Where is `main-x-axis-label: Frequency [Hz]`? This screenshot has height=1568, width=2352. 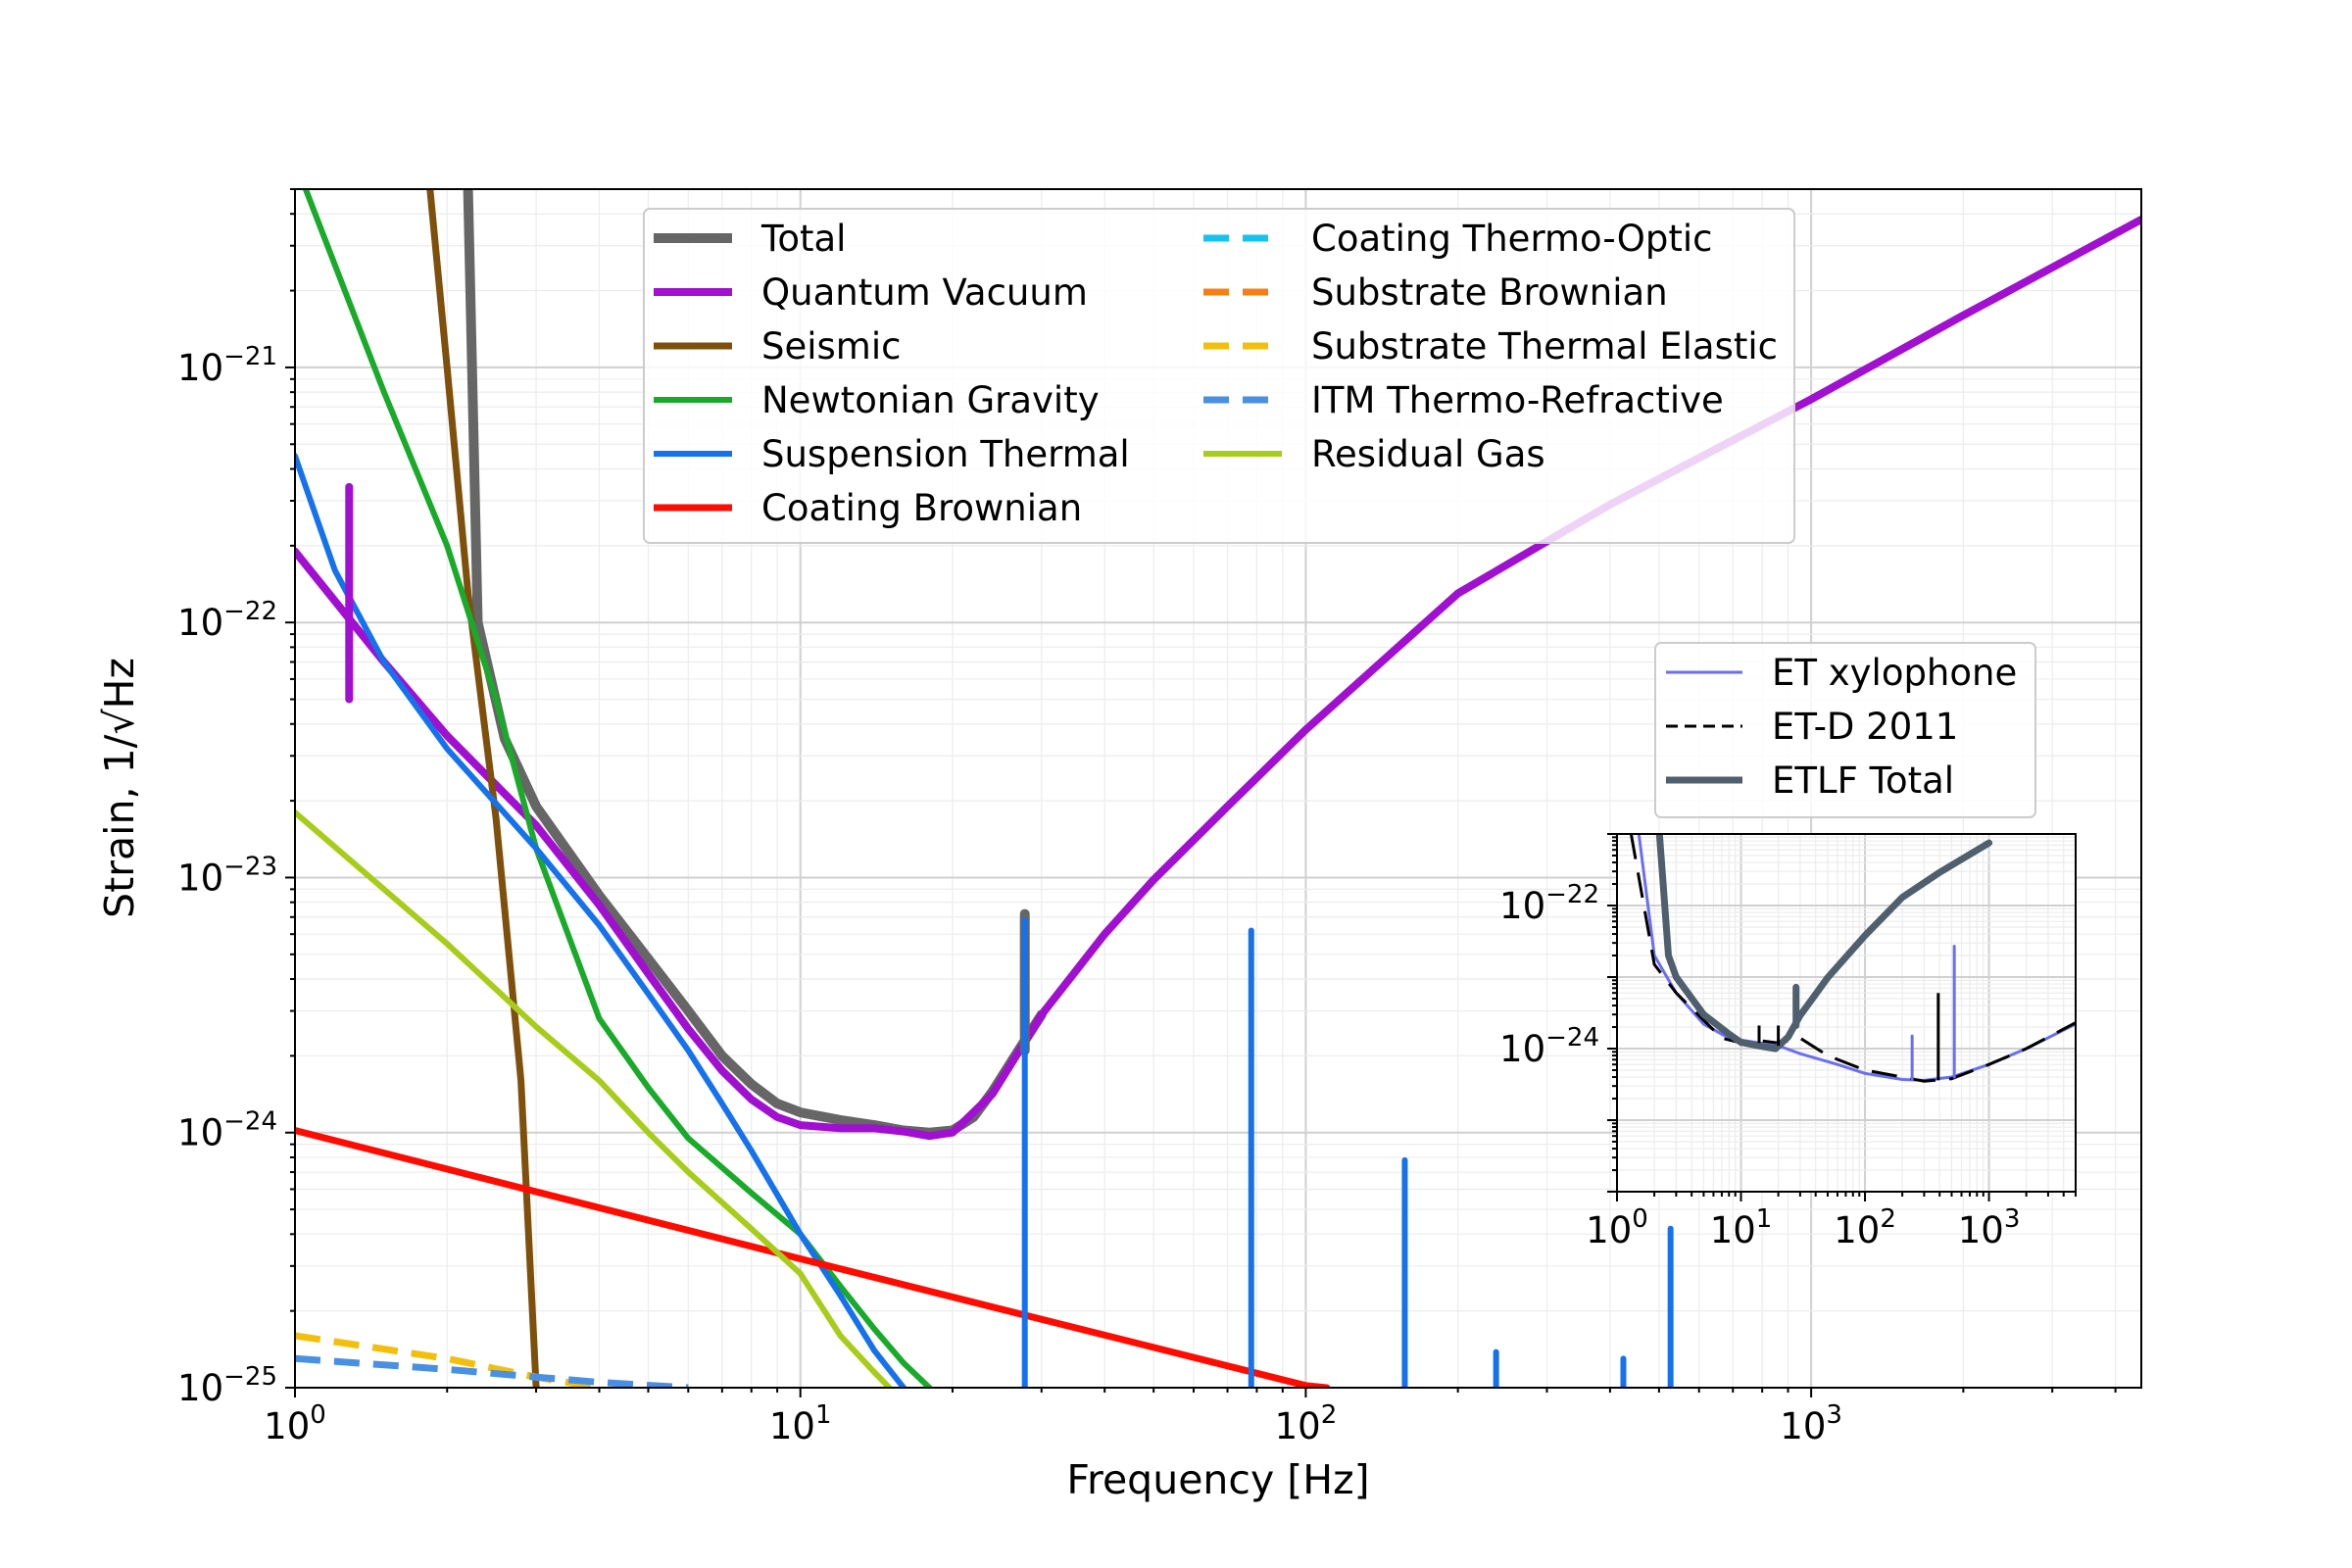
main-x-axis-label: Frequency [Hz] is located at coordinates (1217, 1479).